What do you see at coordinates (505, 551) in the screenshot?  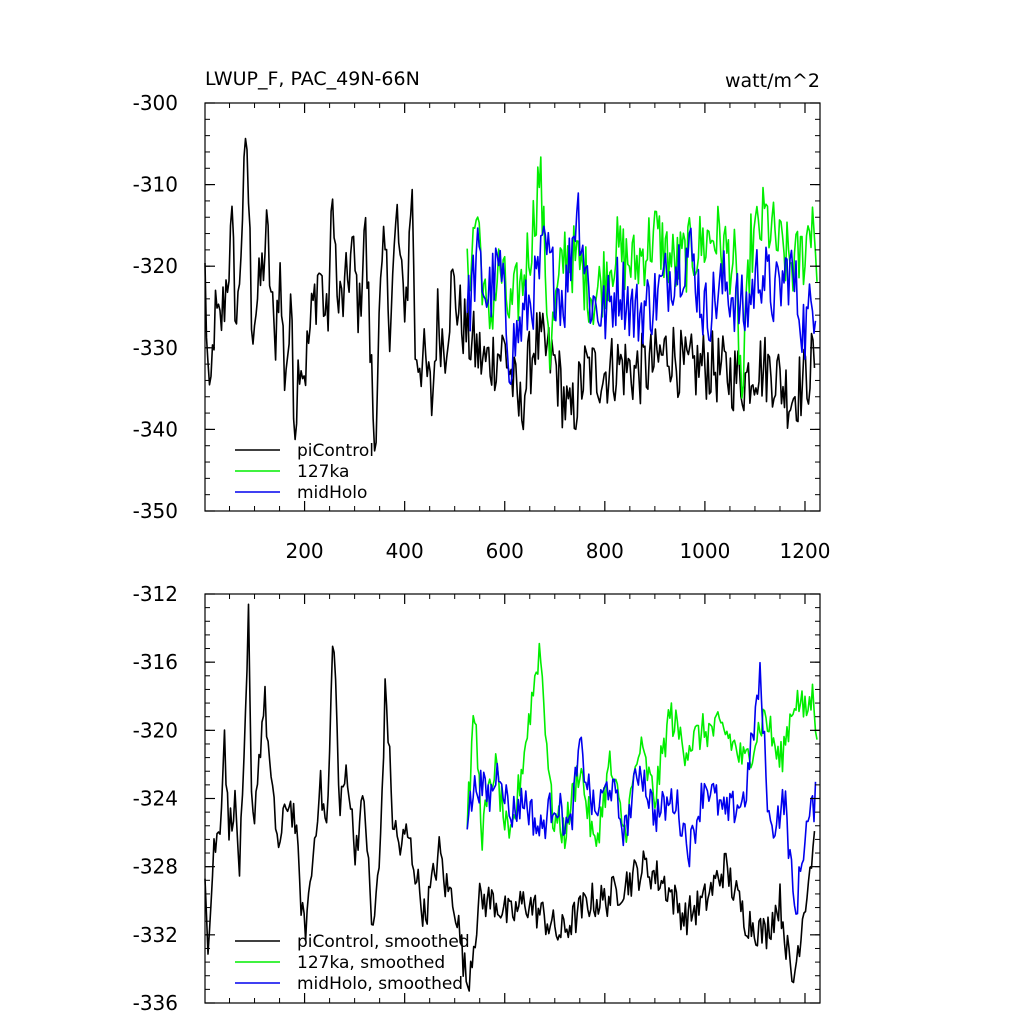 I see `x-tick-label: 600` at bounding box center [505, 551].